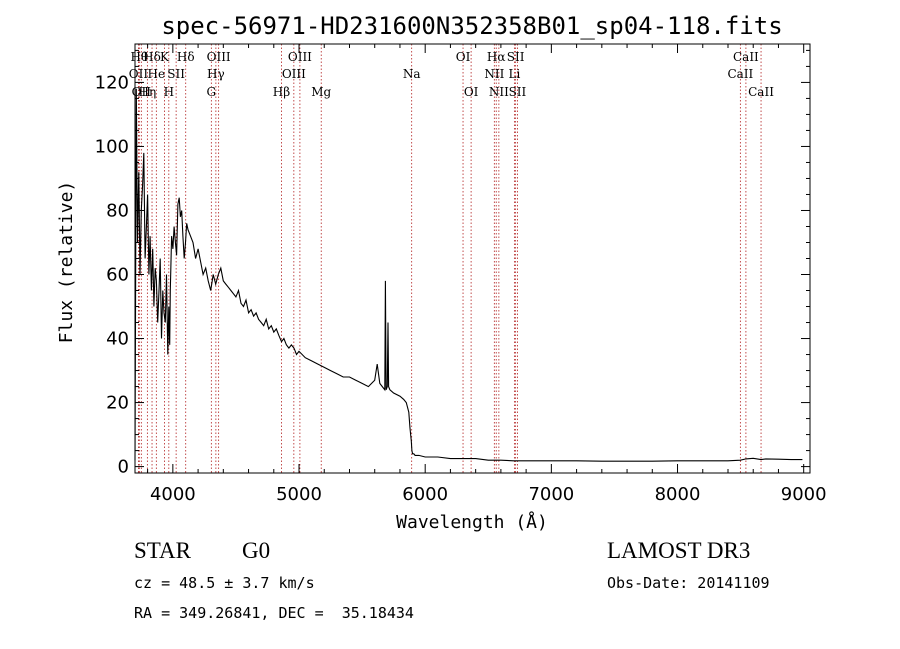 This screenshot has width=900, height=649. I want to click on y-tick-label-4: 80, so click(117, 210).